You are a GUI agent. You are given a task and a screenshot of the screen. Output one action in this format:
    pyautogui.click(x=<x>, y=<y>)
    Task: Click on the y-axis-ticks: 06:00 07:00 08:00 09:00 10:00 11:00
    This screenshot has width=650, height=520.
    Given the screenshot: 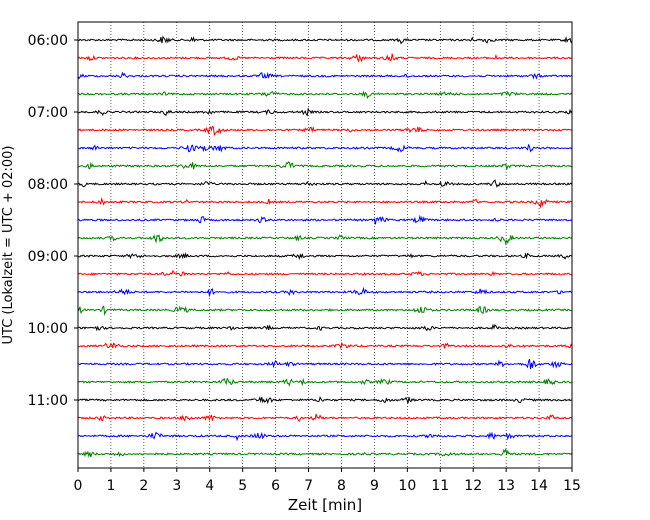 What is the action you would take?
    pyautogui.click(x=53, y=221)
    